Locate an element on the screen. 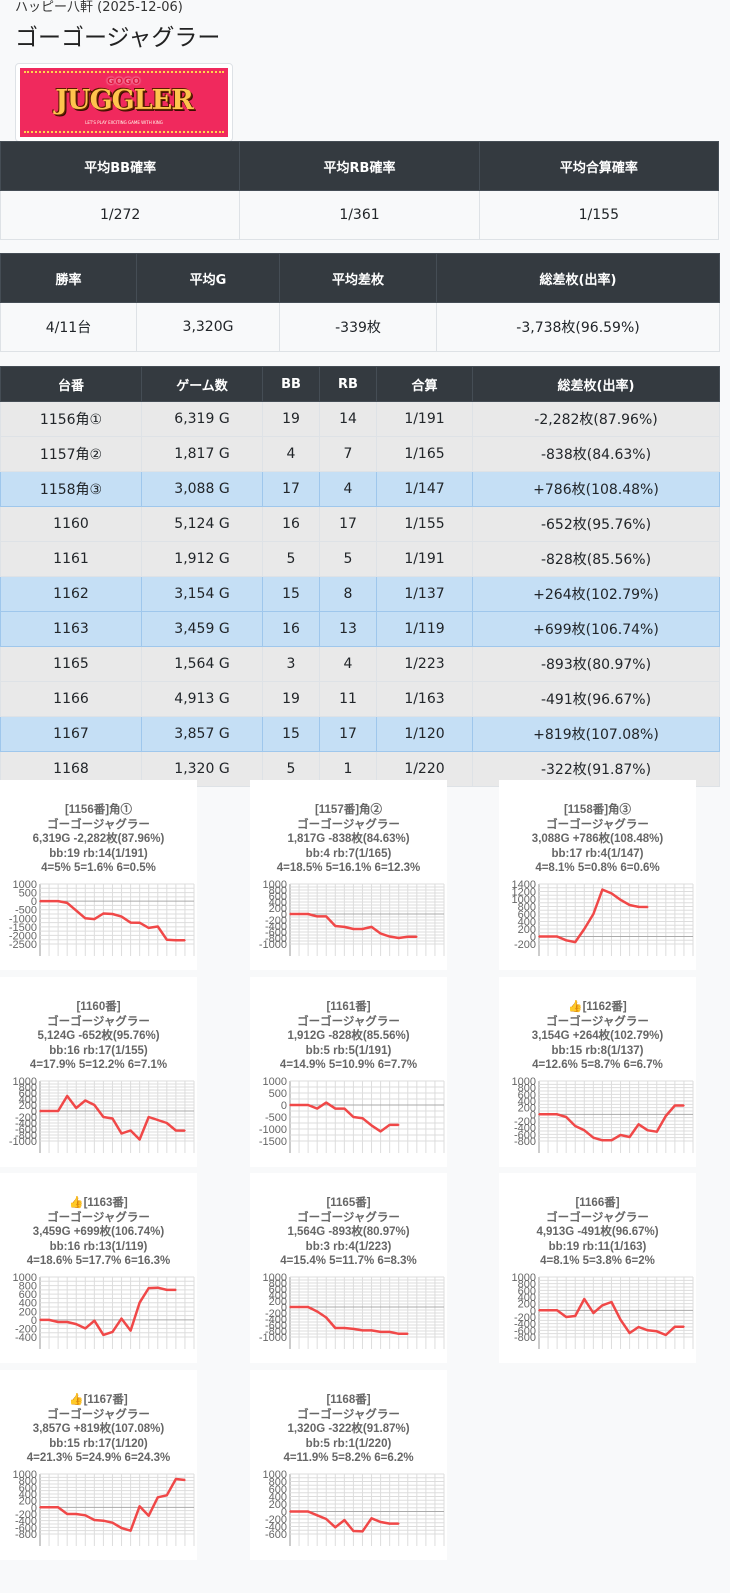 The width and height of the screenshot is (730, 1593). cell-total-prob: 1/165 is located at coordinates (424, 454).